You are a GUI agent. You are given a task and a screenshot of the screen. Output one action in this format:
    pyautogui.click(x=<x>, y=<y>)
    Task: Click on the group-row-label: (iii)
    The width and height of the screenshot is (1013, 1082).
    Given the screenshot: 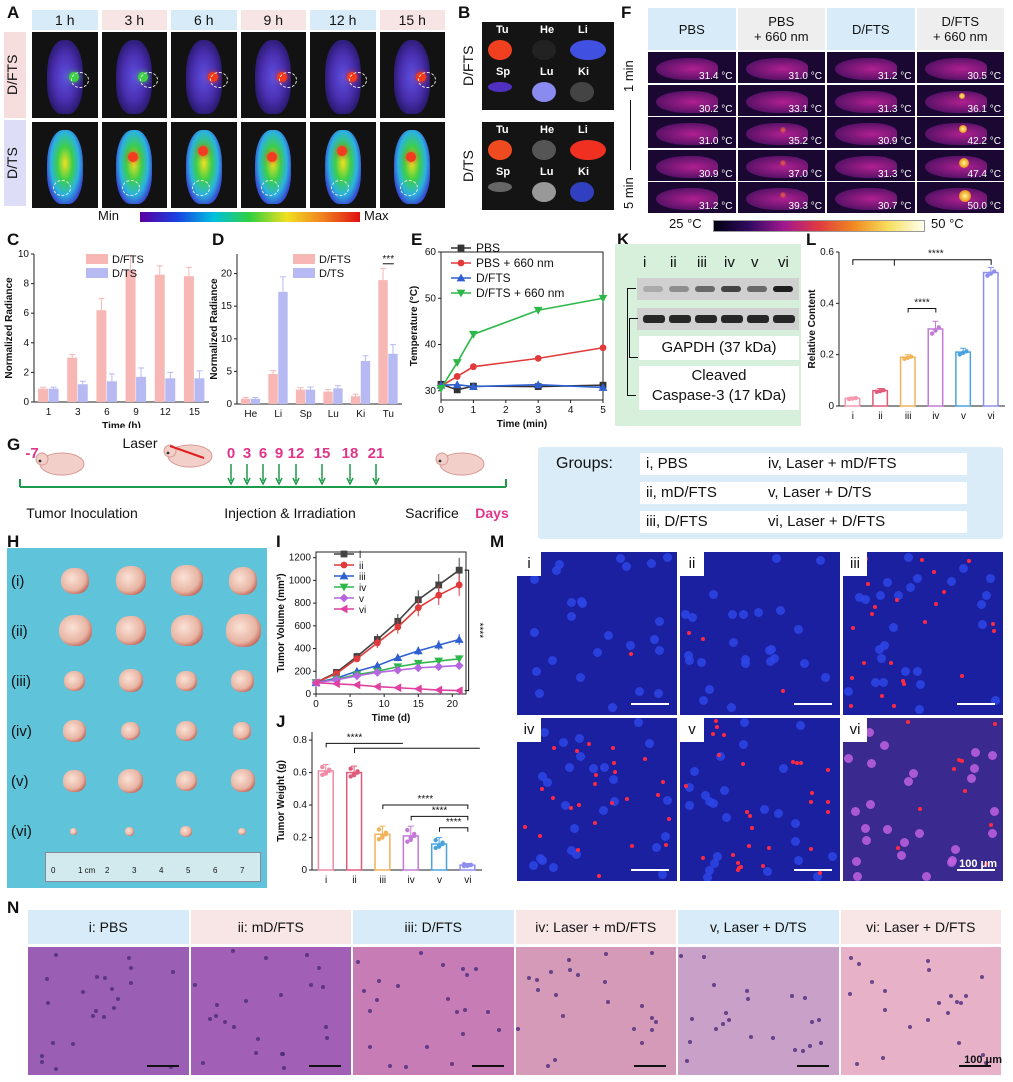 What is the action you would take?
    pyautogui.click(x=21, y=681)
    